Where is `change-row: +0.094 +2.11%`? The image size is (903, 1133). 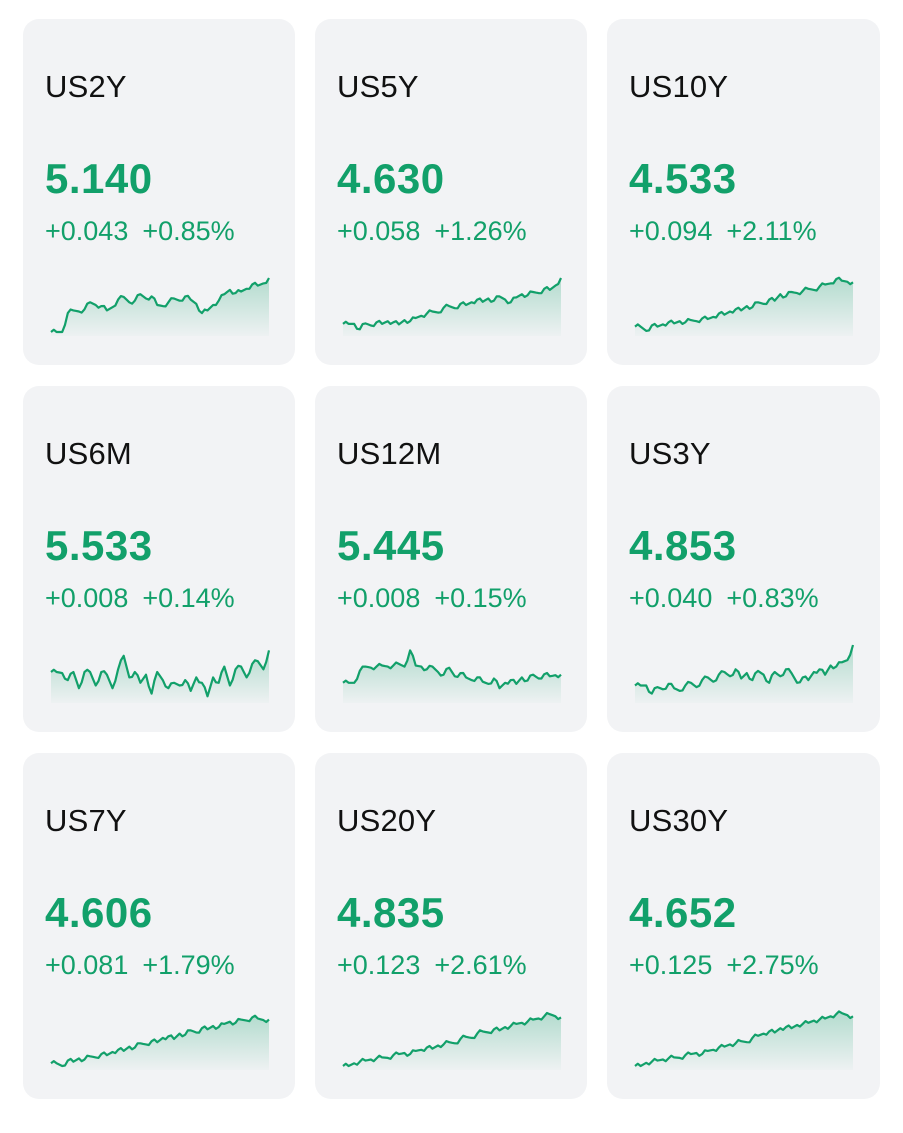 change-row: +0.094 +2.11% is located at coordinates (723, 231).